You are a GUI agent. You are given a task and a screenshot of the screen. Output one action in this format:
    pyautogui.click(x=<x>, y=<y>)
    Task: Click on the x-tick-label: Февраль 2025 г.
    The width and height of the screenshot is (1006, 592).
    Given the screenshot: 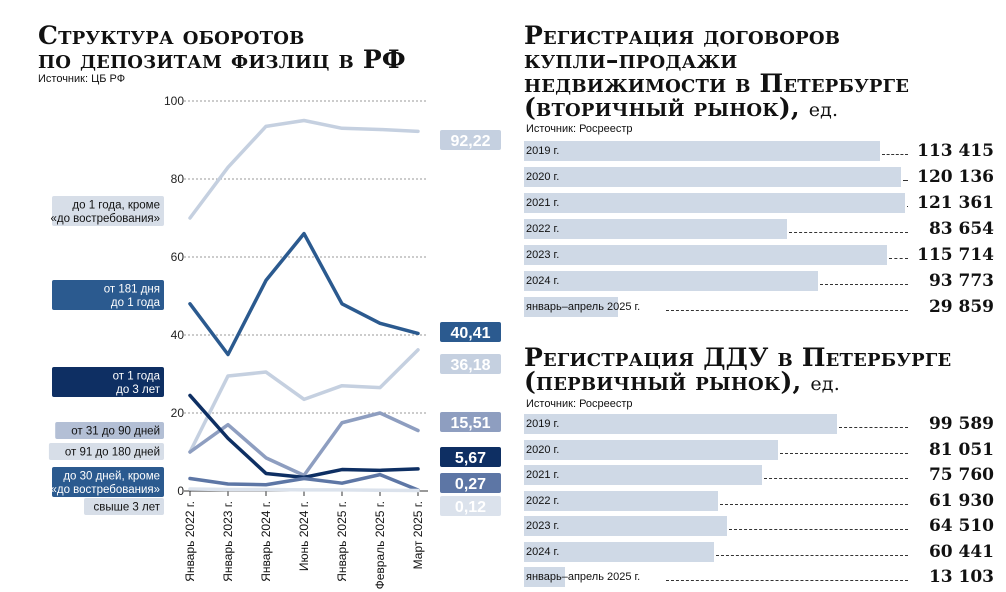 What is the action you would take?
    pyautogui.click(x=380, y=545)
    